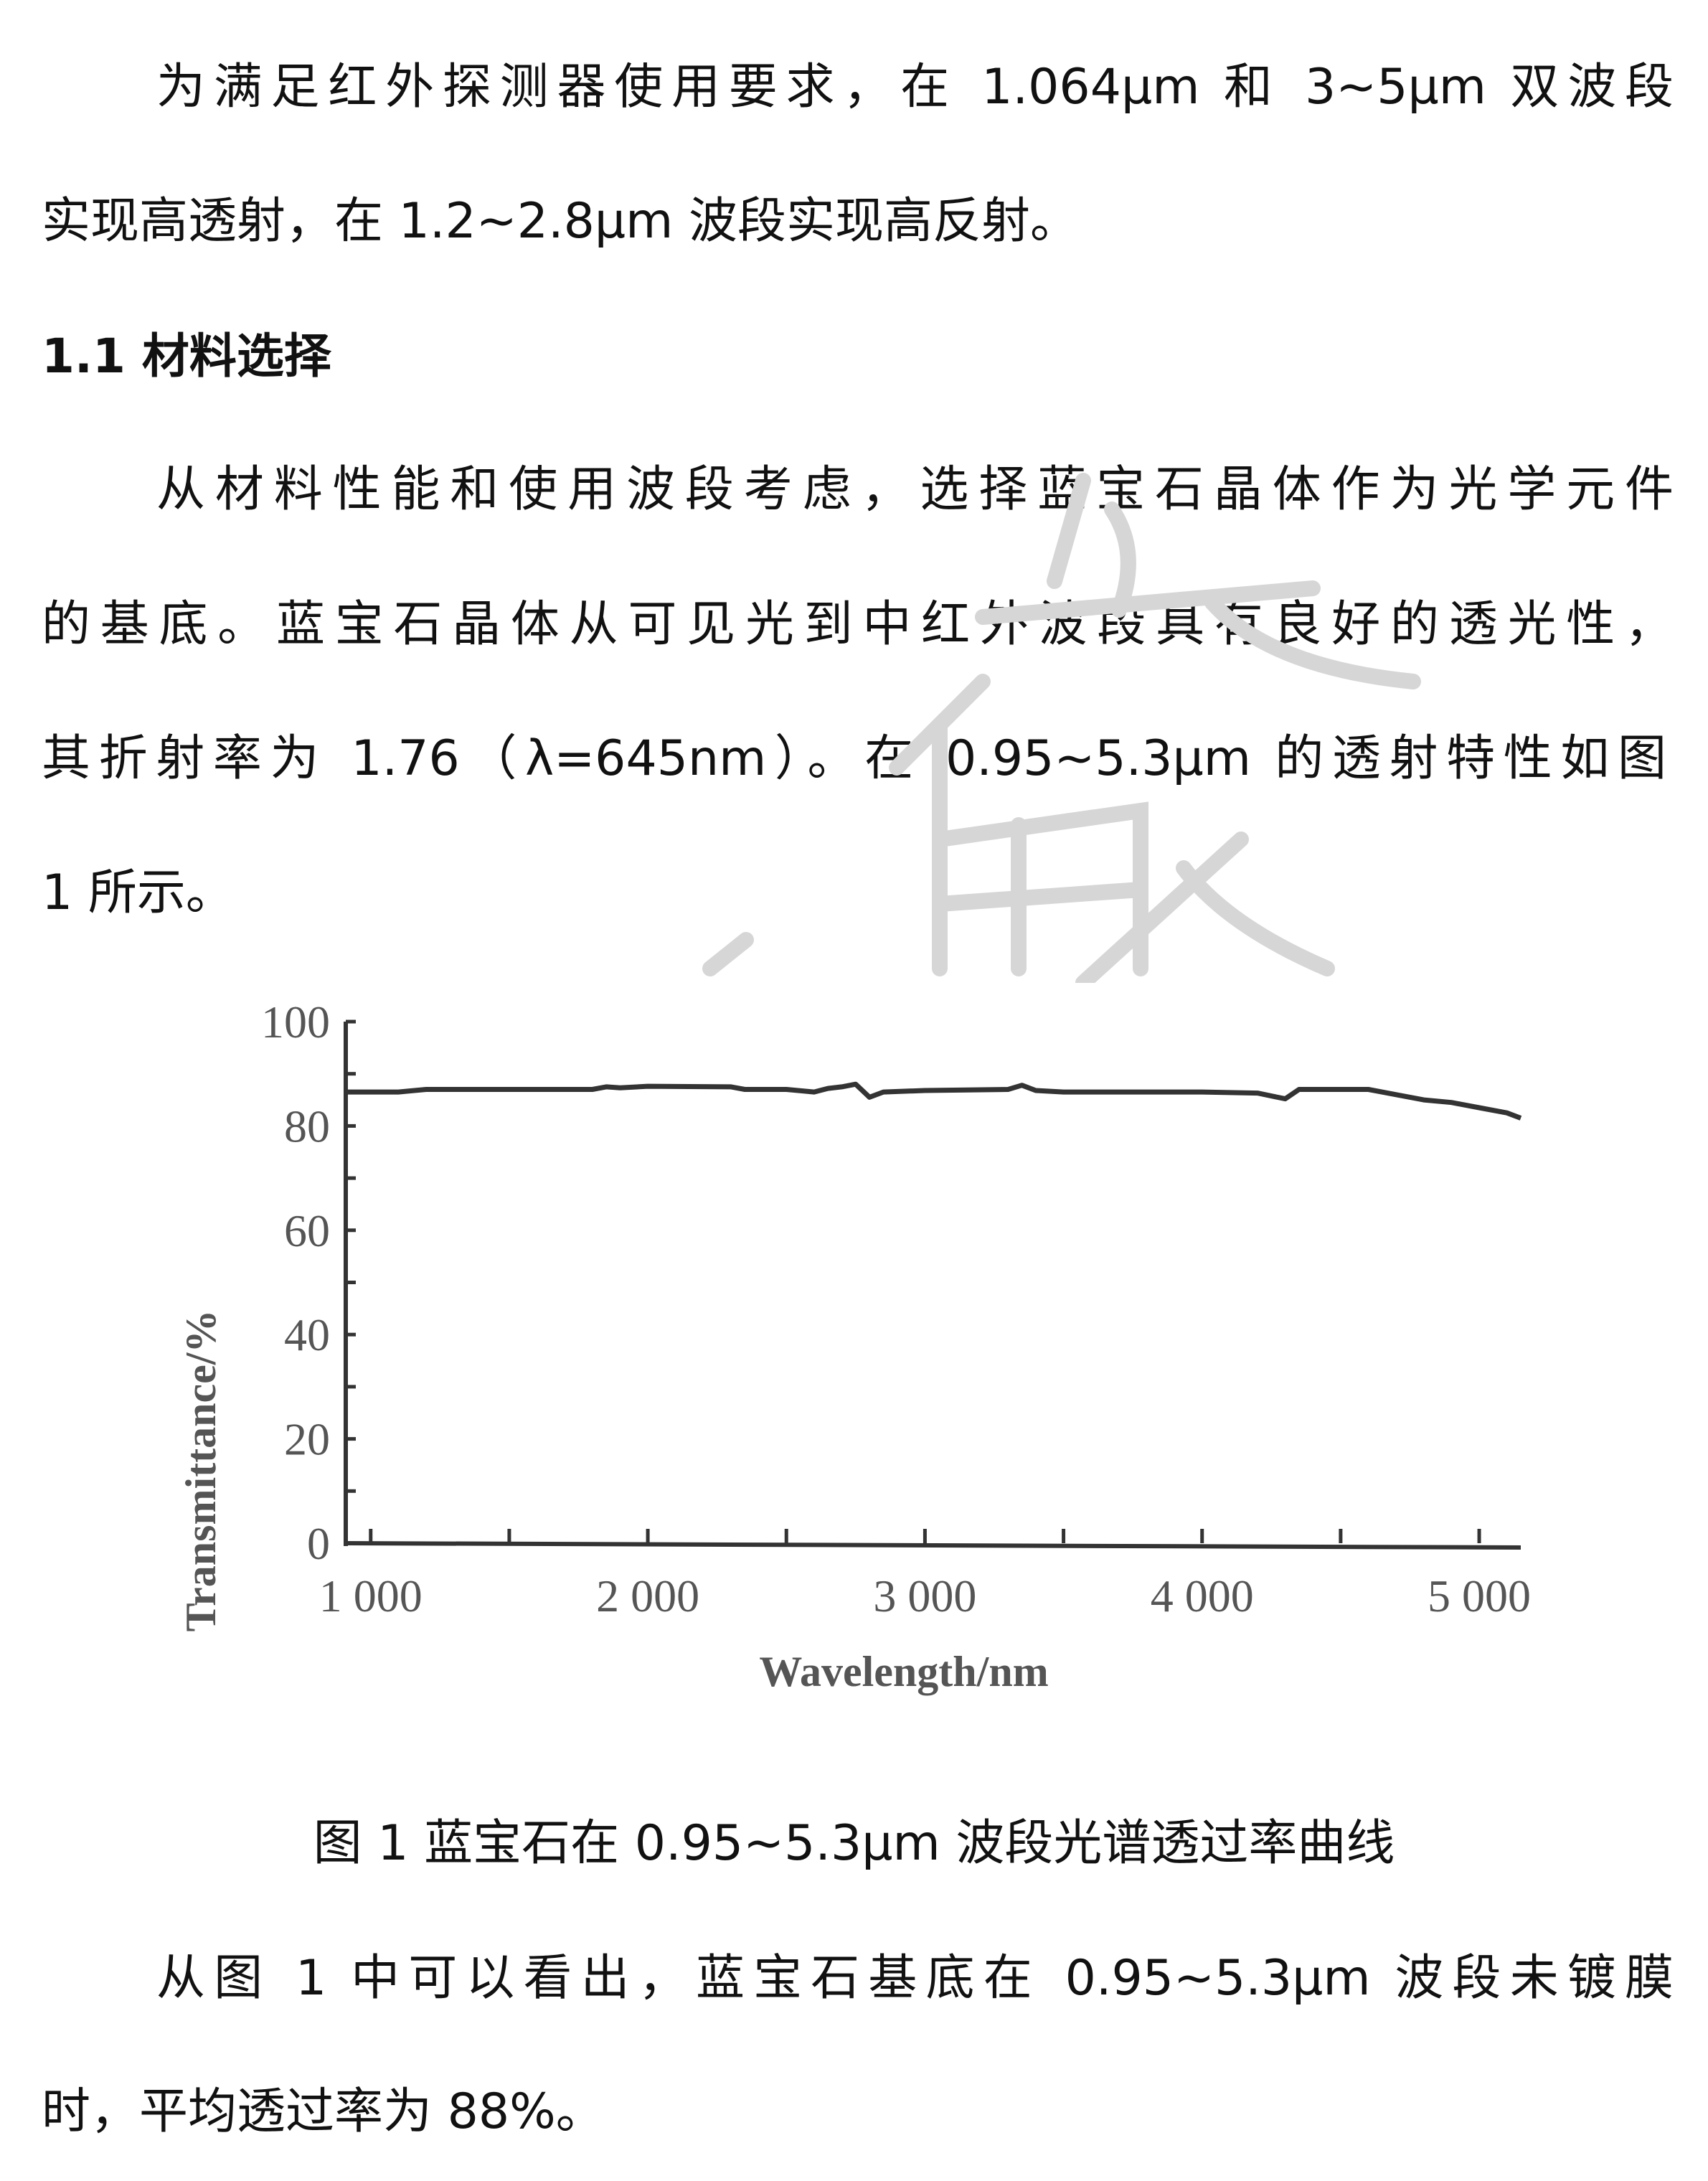 This screenshot has width=1708, height=2181. Describe the element at coordinates (858, 624) in the screenshot. I see `text-line: 的基底。蓝宝石晶体从可见光到中红外波段具有良好的透光性，` at that location.